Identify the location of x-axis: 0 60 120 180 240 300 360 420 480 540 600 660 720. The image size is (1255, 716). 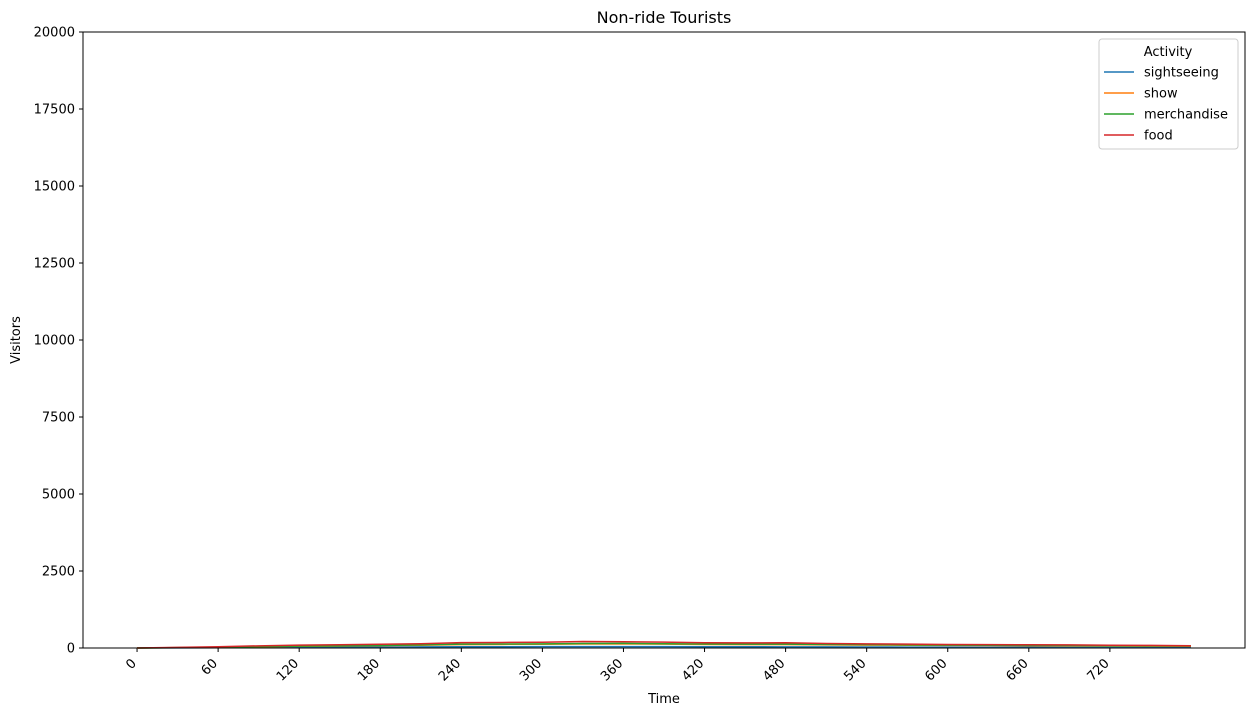
(618, 666).